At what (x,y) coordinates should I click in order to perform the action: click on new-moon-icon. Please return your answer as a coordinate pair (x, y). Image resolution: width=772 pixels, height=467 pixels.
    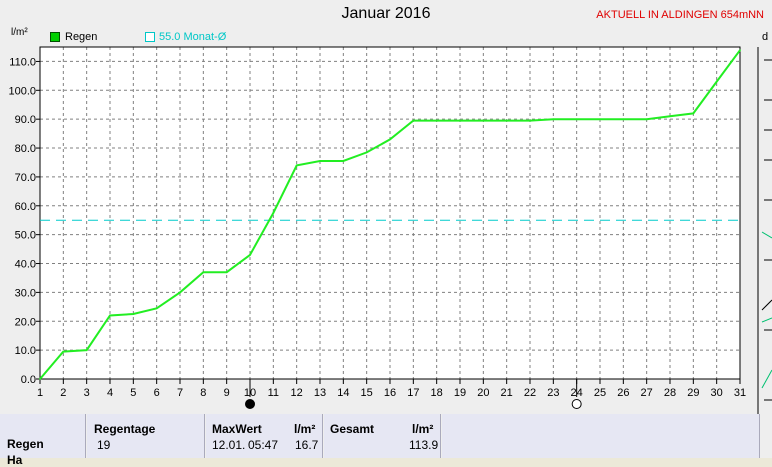
    Looking at the image, I should click on (250, 404).